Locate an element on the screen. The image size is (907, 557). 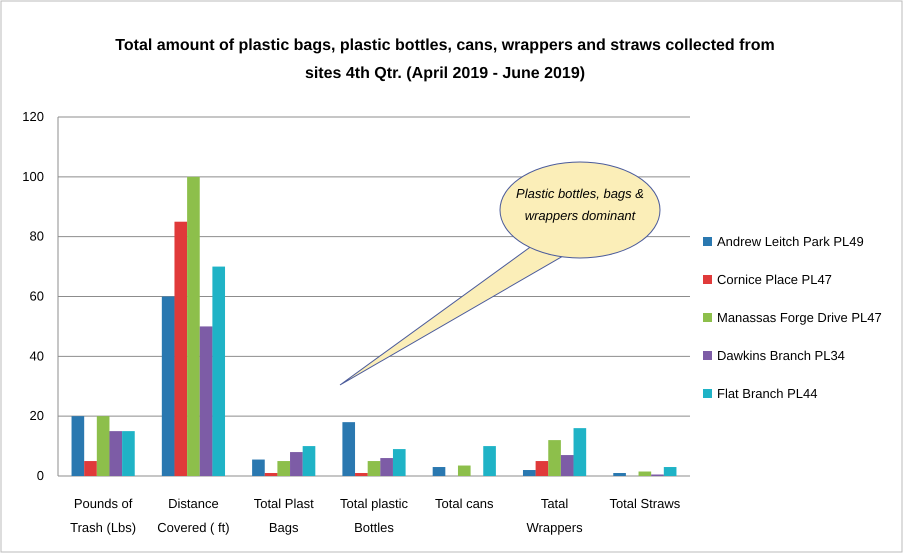
x-tick-label: Total Straws is located at coordinates (645, 503).